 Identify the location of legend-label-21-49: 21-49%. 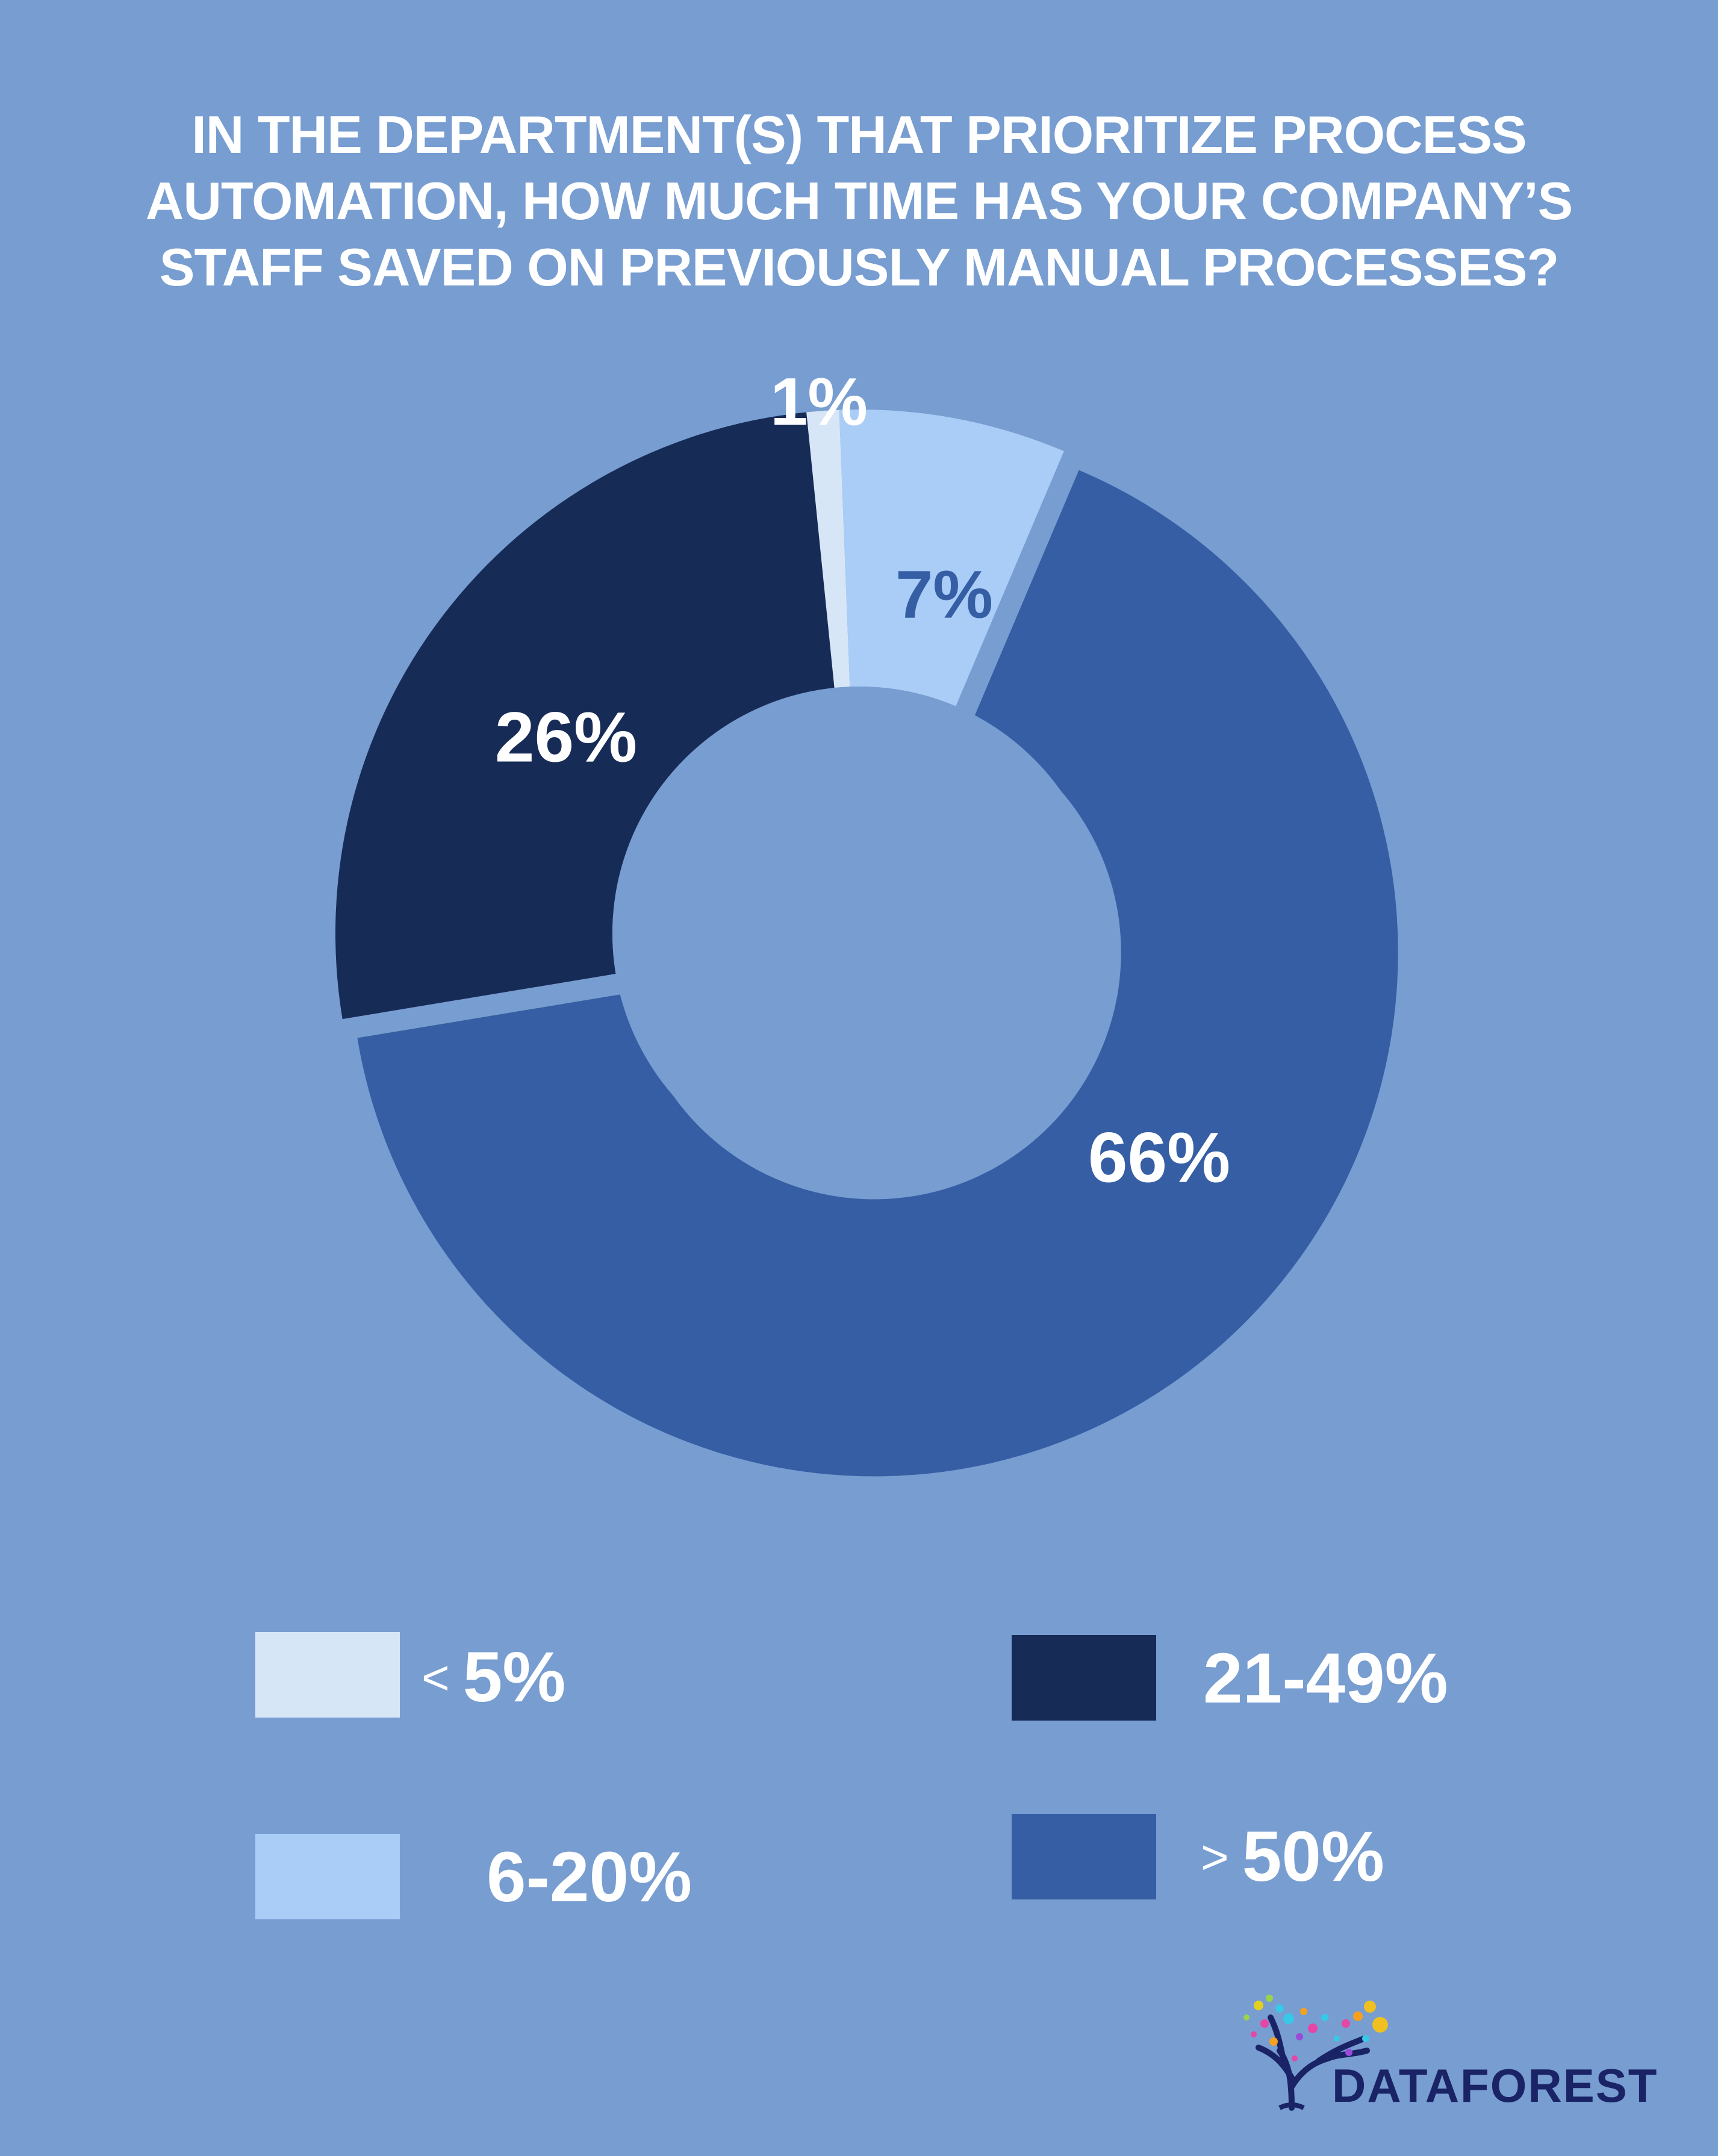
(1325, 1678).